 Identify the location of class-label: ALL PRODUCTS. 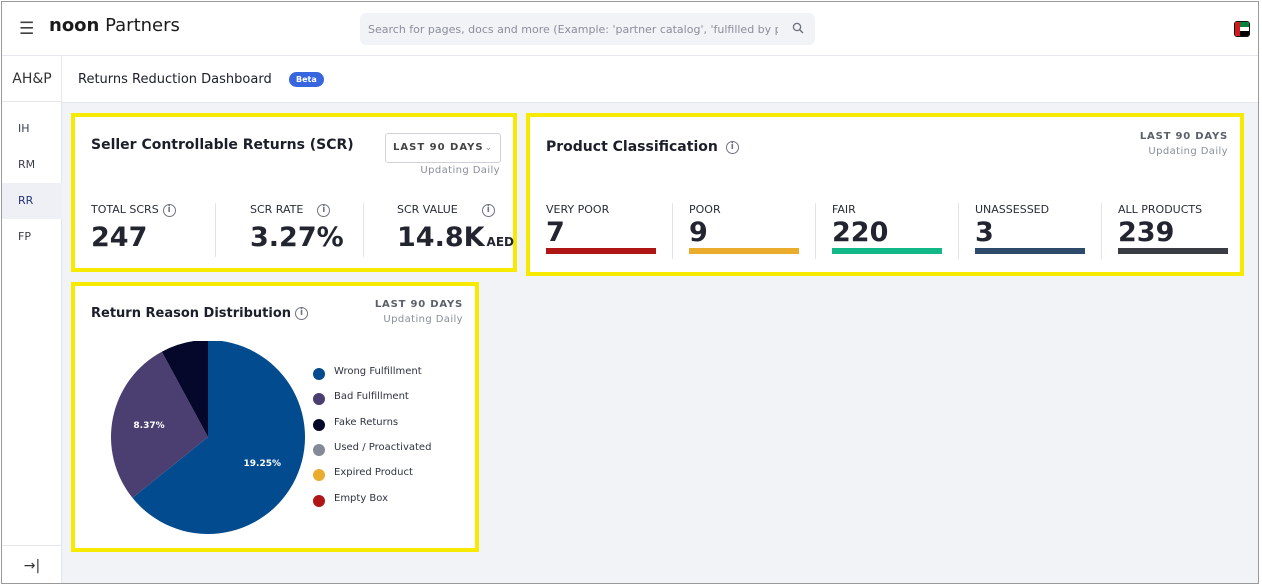
(1160, 209).